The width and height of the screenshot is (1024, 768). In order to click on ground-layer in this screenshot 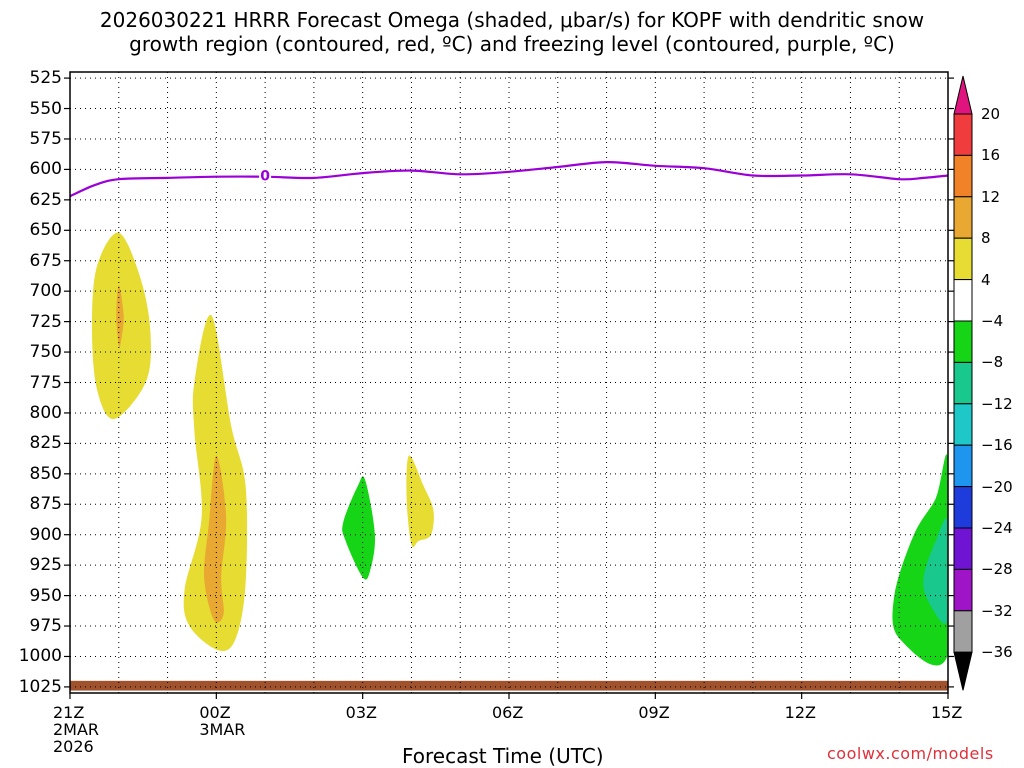, I will do `click(509, 685)`.